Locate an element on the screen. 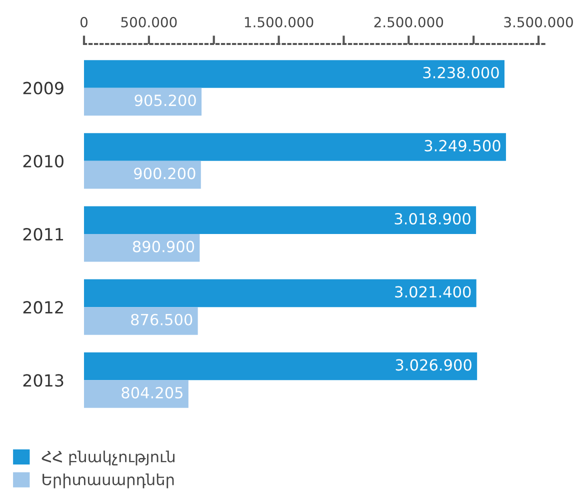 This screenshot has width=577, height=502. legend-label: Երիտասարդներ is located at coordinates (108, 480).